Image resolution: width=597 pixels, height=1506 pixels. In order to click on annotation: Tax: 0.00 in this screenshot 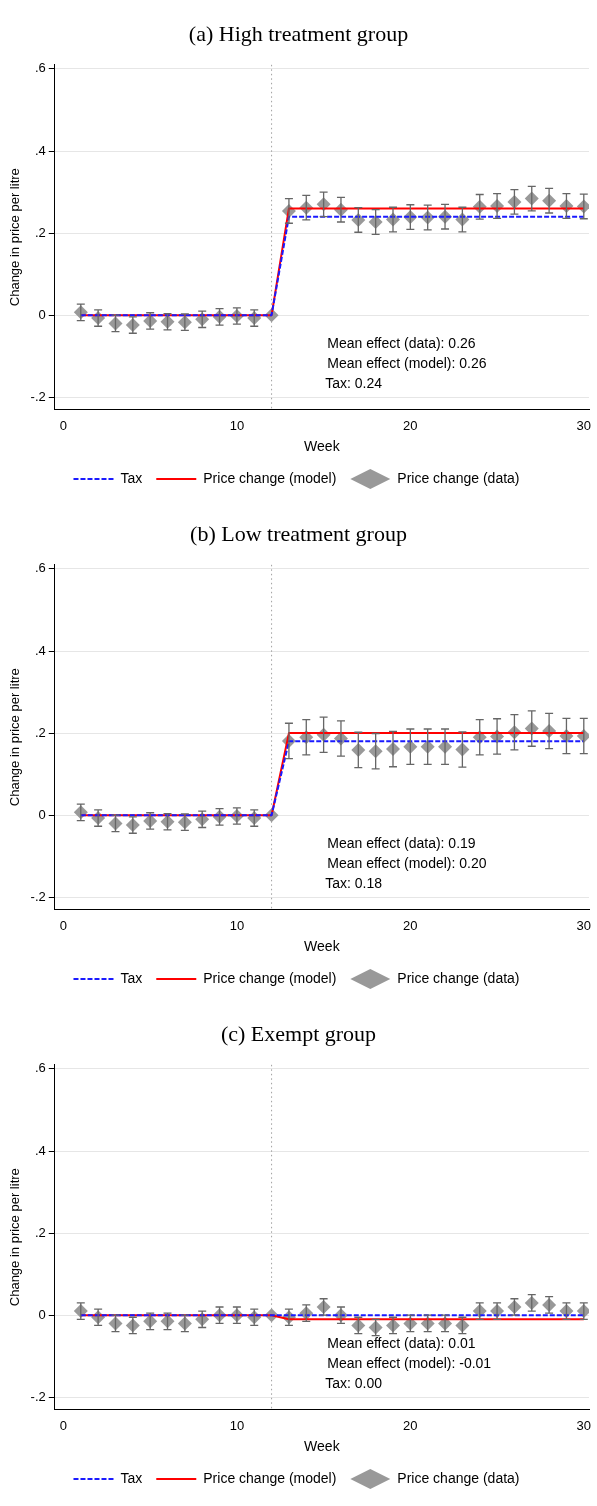, I will do `click(354, 1383)`.